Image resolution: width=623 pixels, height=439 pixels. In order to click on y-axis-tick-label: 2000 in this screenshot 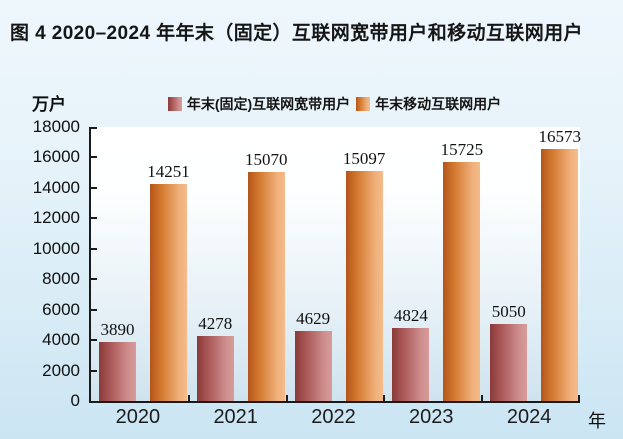, I will do `click(61, 370)`.